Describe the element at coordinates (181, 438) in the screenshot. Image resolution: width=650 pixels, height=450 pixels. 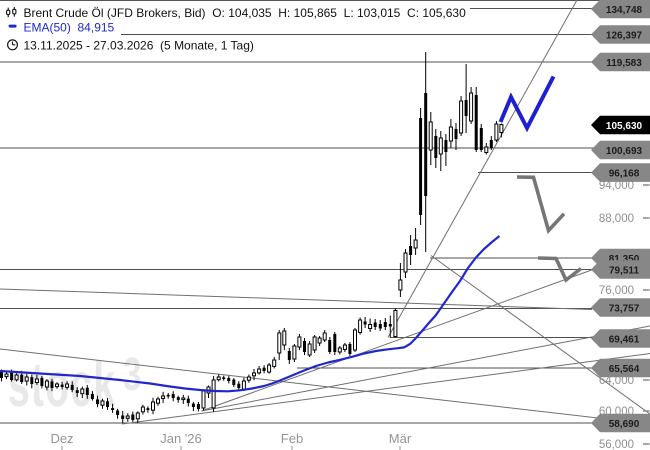
I see `svg-text: Jan '26` at that location.